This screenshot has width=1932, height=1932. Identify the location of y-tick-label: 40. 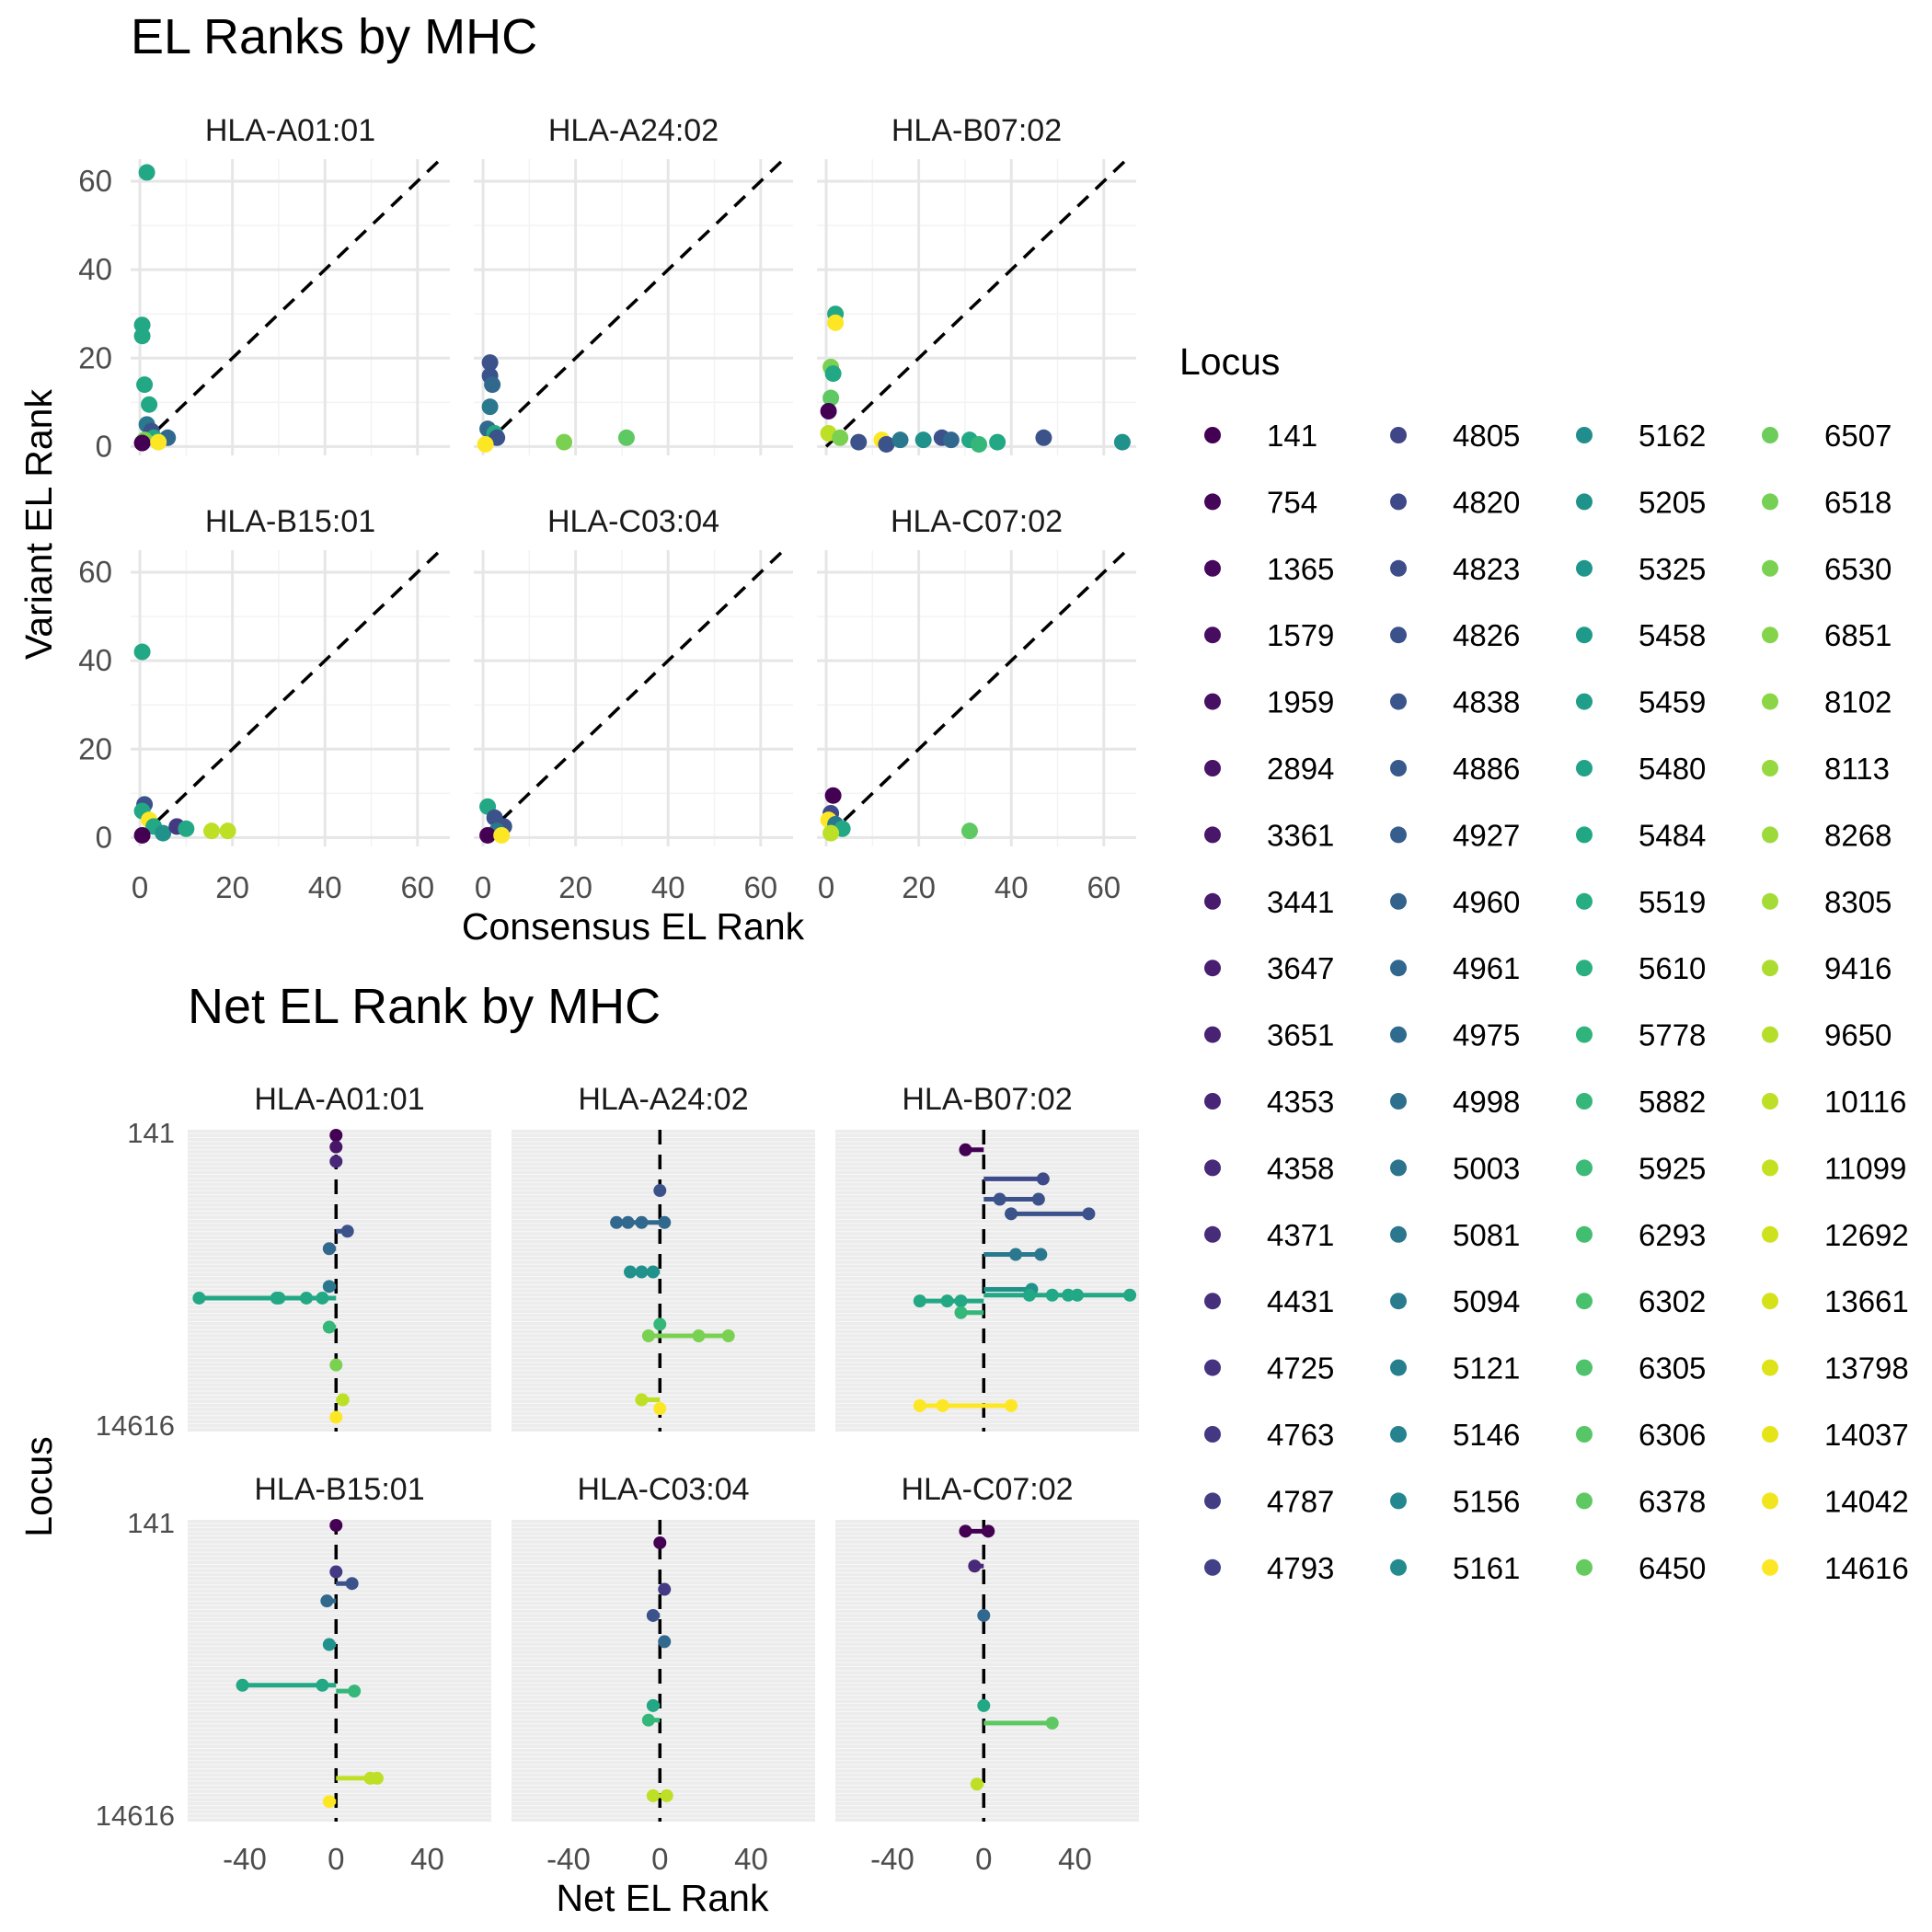
(95, 269).